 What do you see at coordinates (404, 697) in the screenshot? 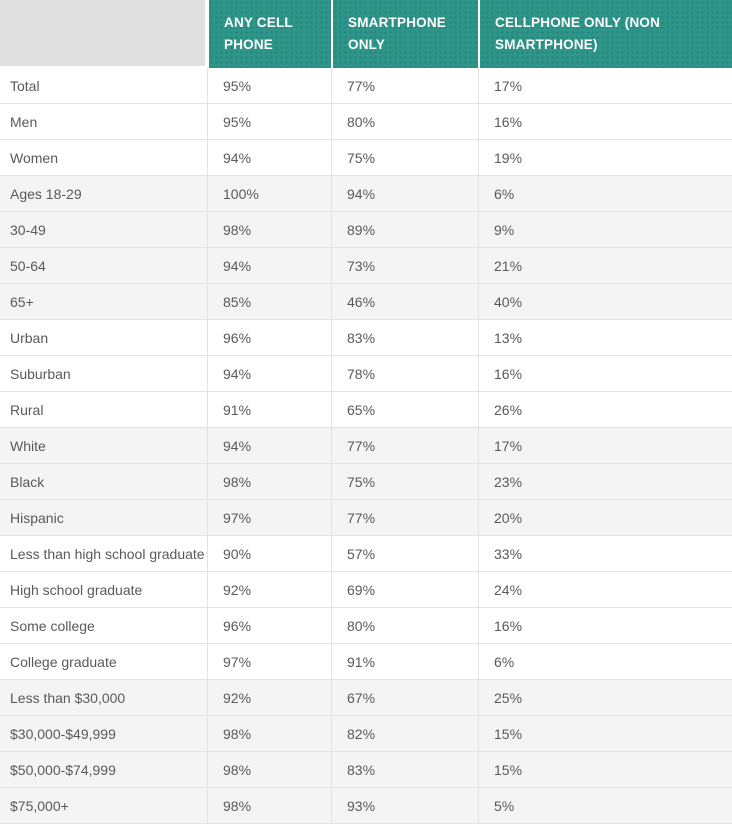
I see `row-value: 67%` at bounding box center [404, 697].